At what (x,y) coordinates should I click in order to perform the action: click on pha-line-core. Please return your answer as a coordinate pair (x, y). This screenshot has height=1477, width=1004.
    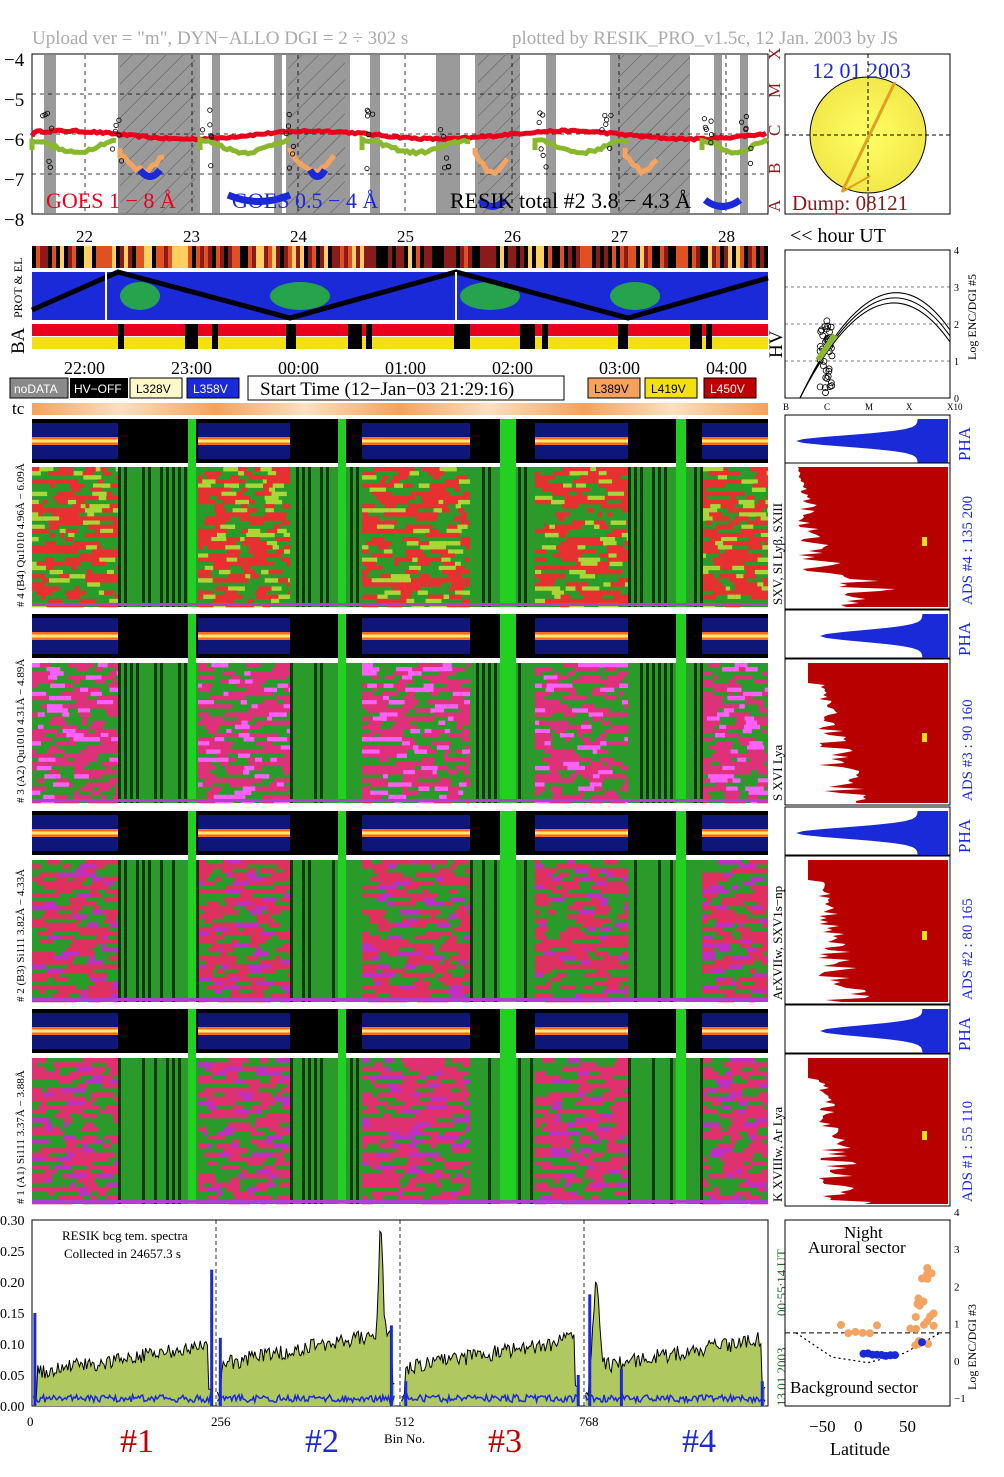
    Looking at the image, I should click on (75, 441).